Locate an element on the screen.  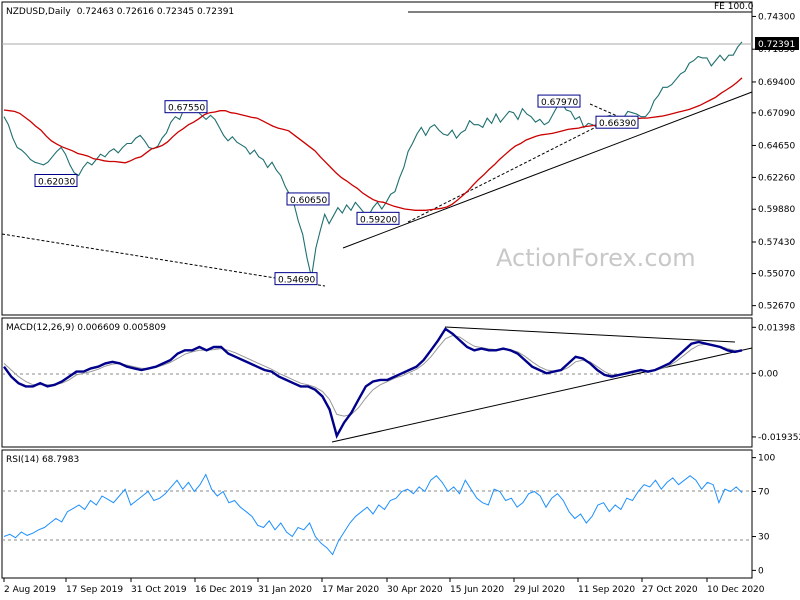
x-tick-label: 15 Jun 2020 is located at coordinates (477, 590).